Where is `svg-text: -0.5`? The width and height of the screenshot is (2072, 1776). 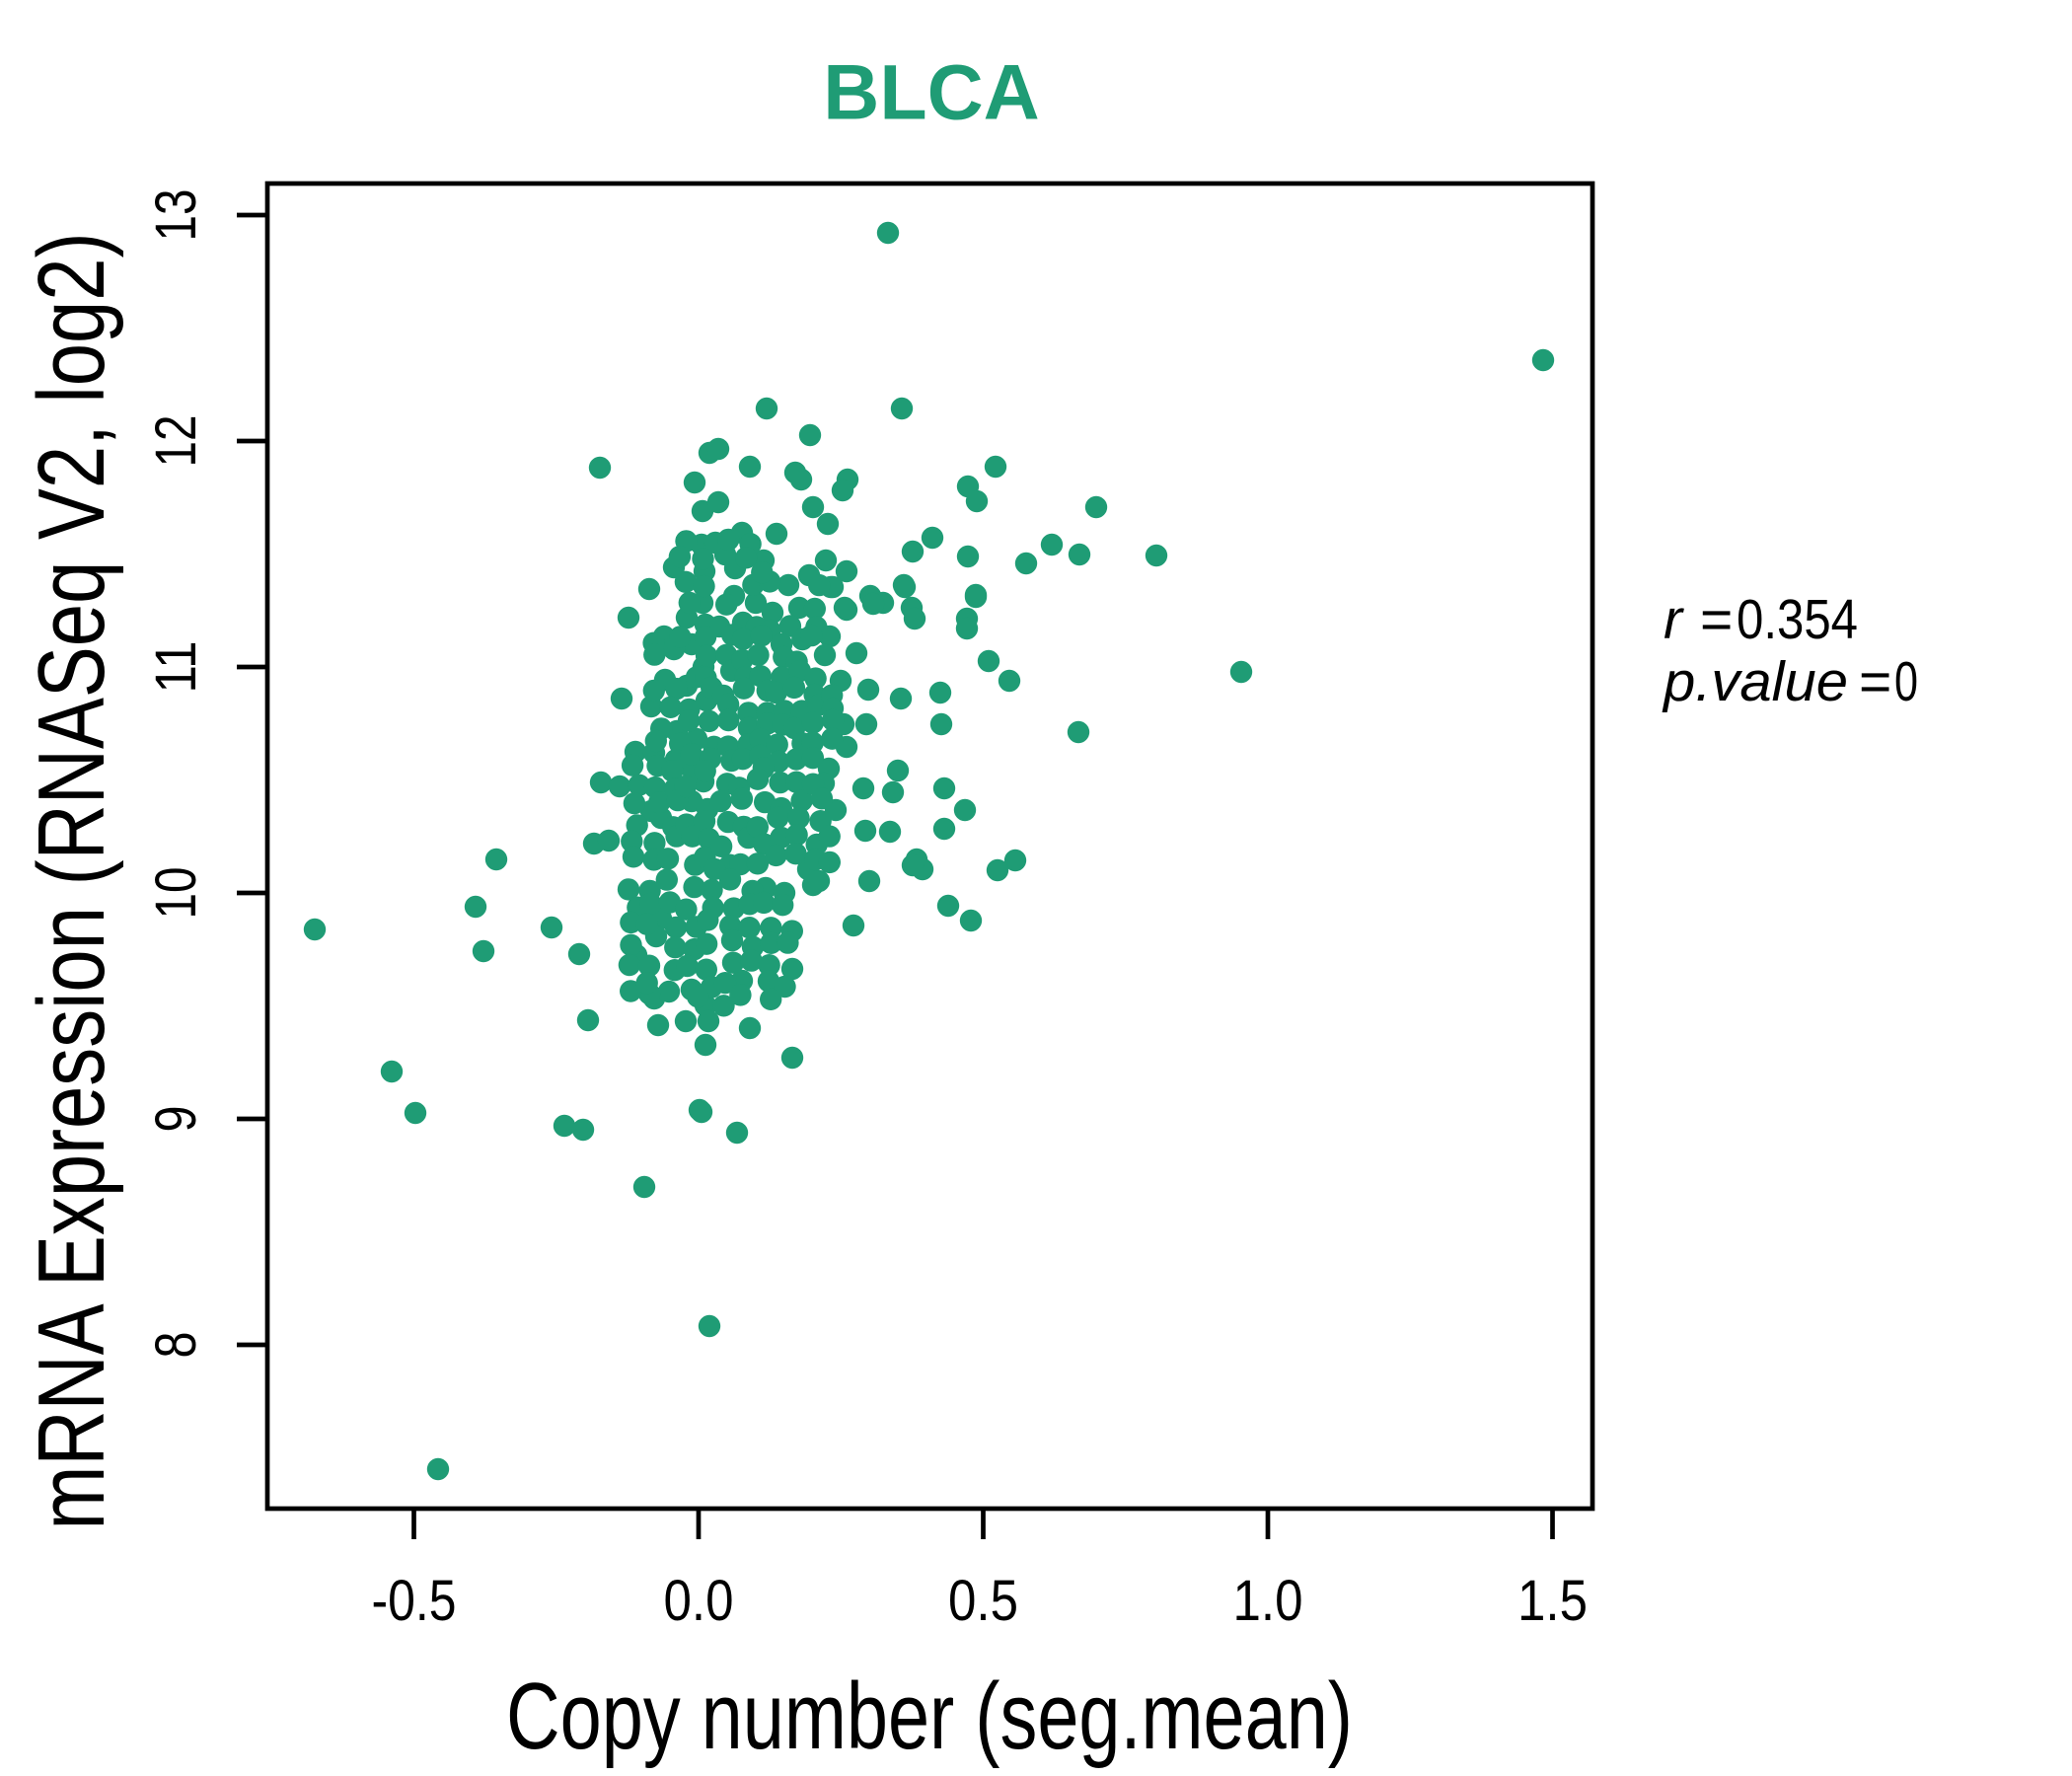 svg-text: -0.5 is located at coordinates (415, 1601).